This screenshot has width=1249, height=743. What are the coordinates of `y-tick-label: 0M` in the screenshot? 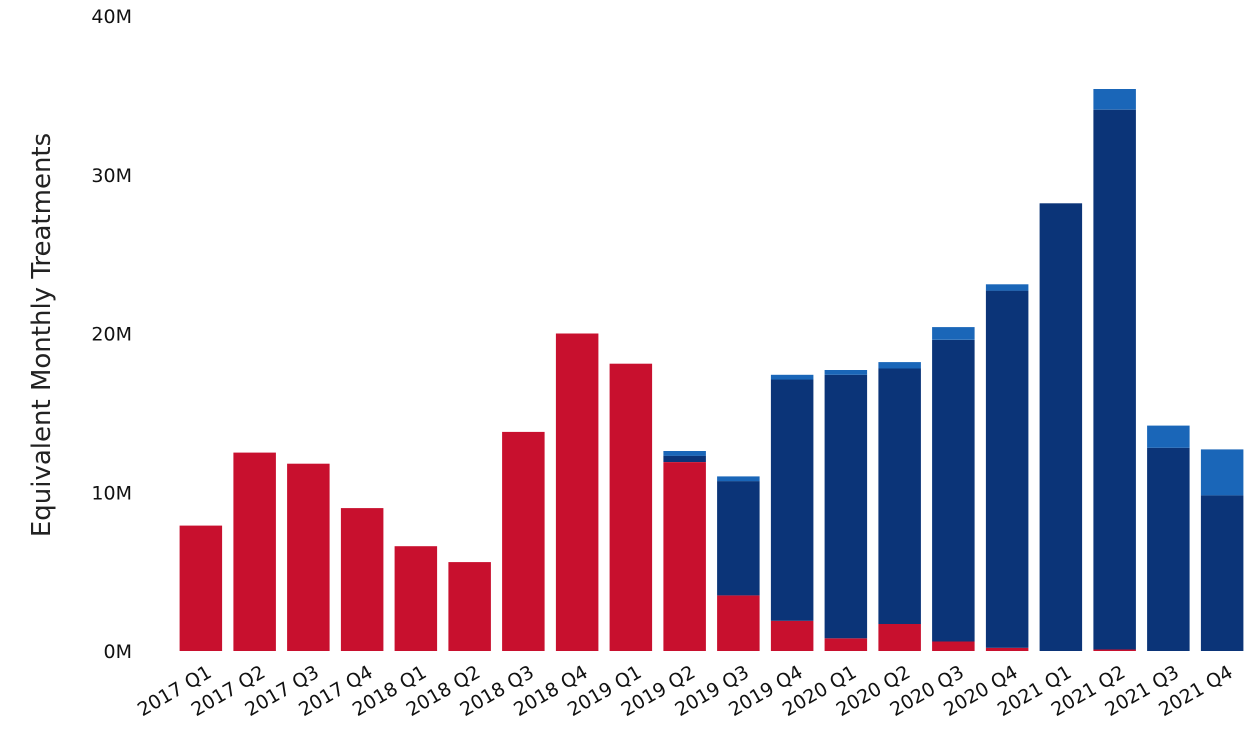 It's located at (118, 652).